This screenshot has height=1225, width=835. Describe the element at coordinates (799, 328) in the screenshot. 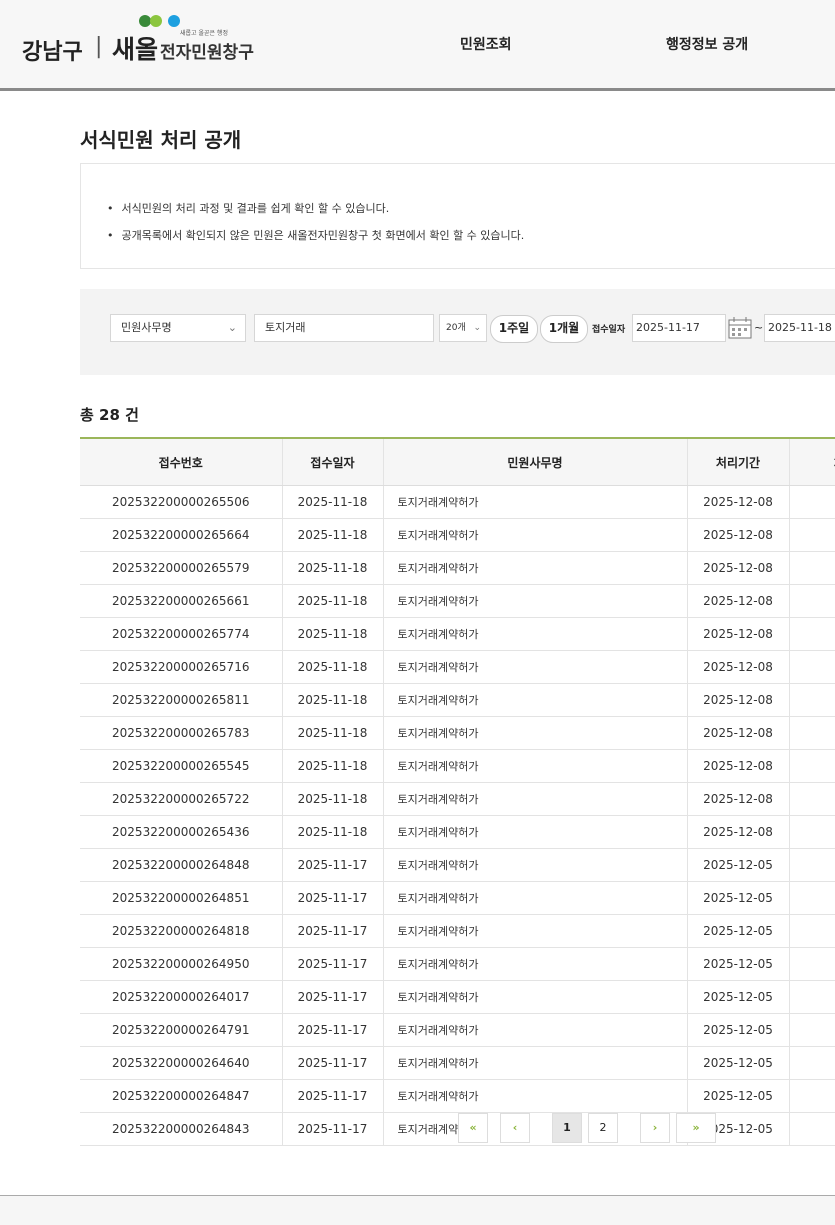

I see `end-date: 2025-11-18` at that location.